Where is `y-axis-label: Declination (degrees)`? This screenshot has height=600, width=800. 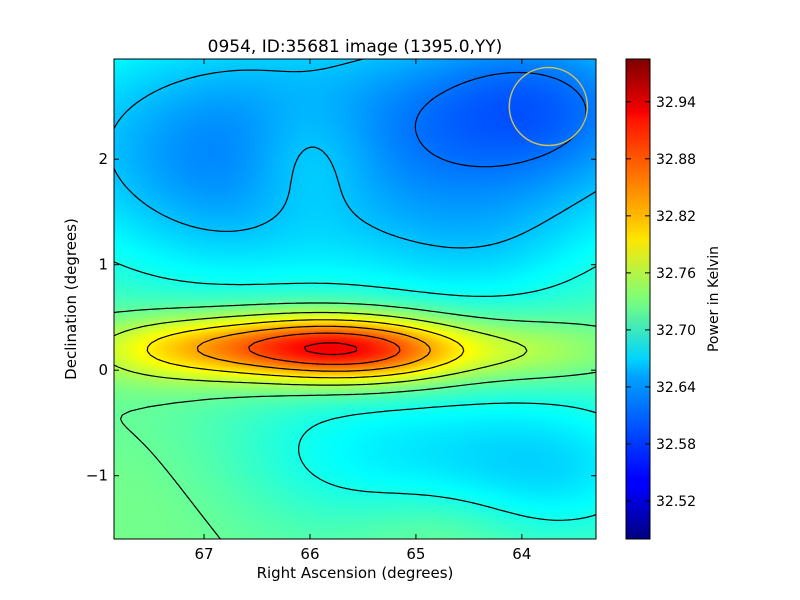 y-axis-label: Declination (degrees) is located at coordinates (71, 299).